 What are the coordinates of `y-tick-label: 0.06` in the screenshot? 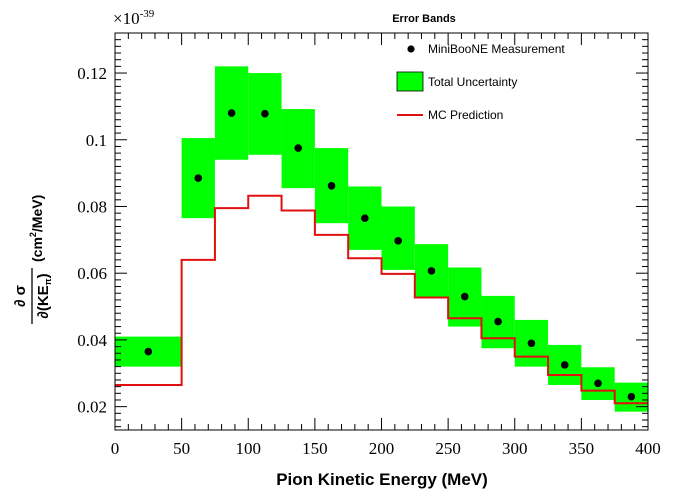 It's located at (92, 273).